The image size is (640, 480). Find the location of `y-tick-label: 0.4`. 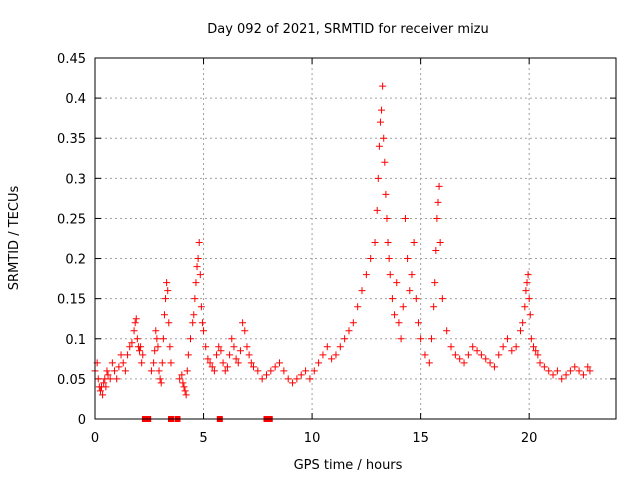

y-tick-label: 0.4 is located at coordinates (75, 99).